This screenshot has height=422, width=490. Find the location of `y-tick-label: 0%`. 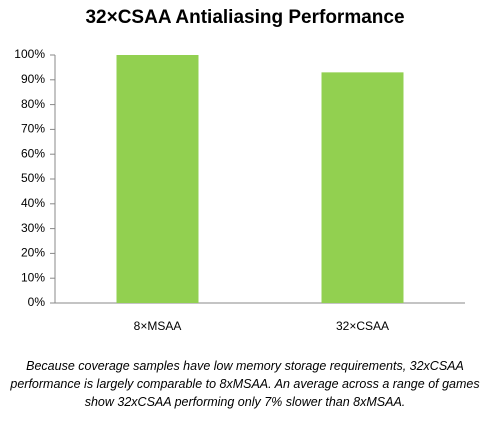

y-tick-label: 0% is located at coordinates (37, 302).